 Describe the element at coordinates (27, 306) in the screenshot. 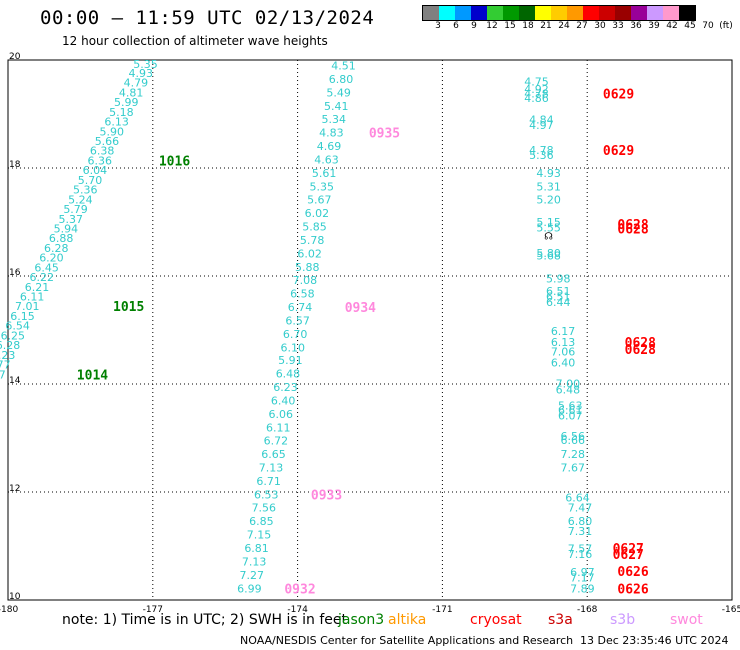

I see `wave-height-label: 7.01` at that location.